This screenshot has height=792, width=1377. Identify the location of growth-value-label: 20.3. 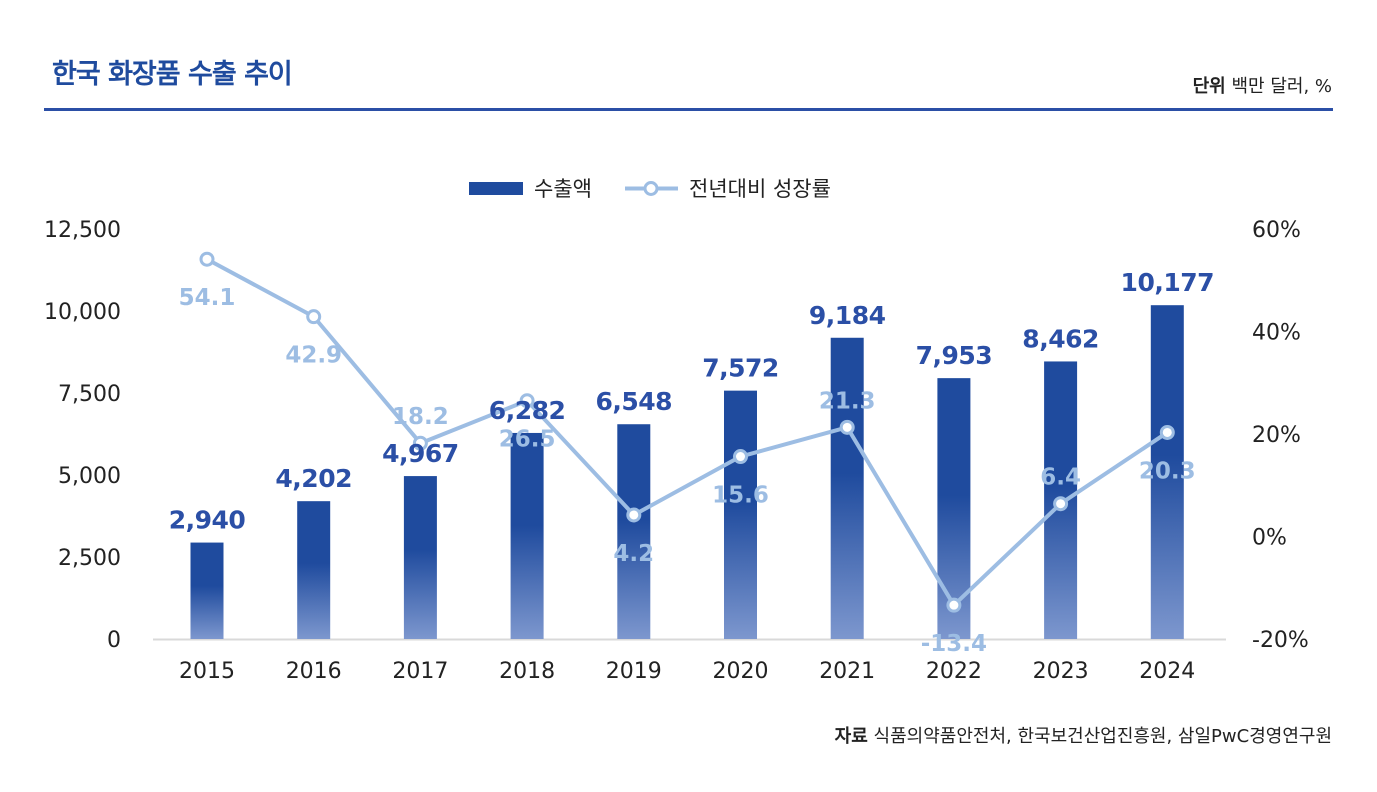
(1167, 471).